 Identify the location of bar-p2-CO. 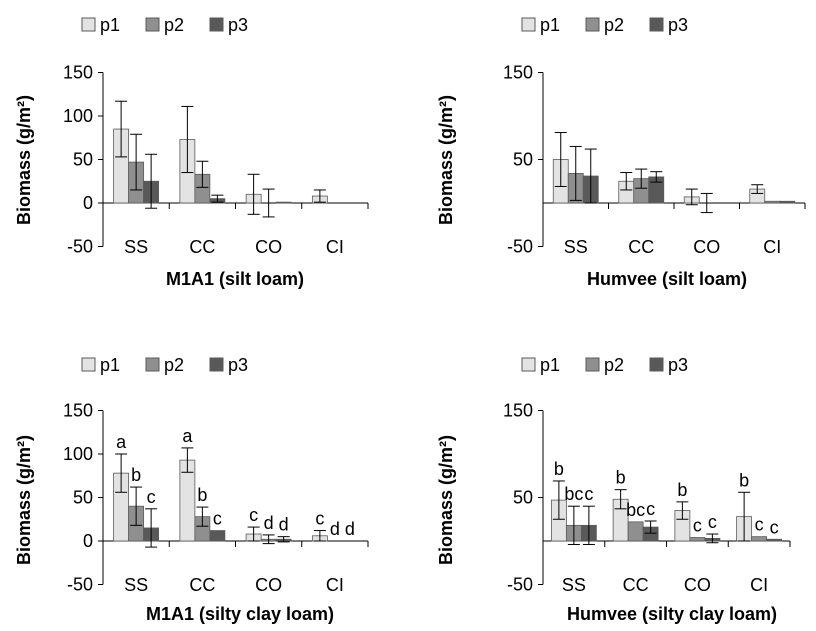
(697, 539).